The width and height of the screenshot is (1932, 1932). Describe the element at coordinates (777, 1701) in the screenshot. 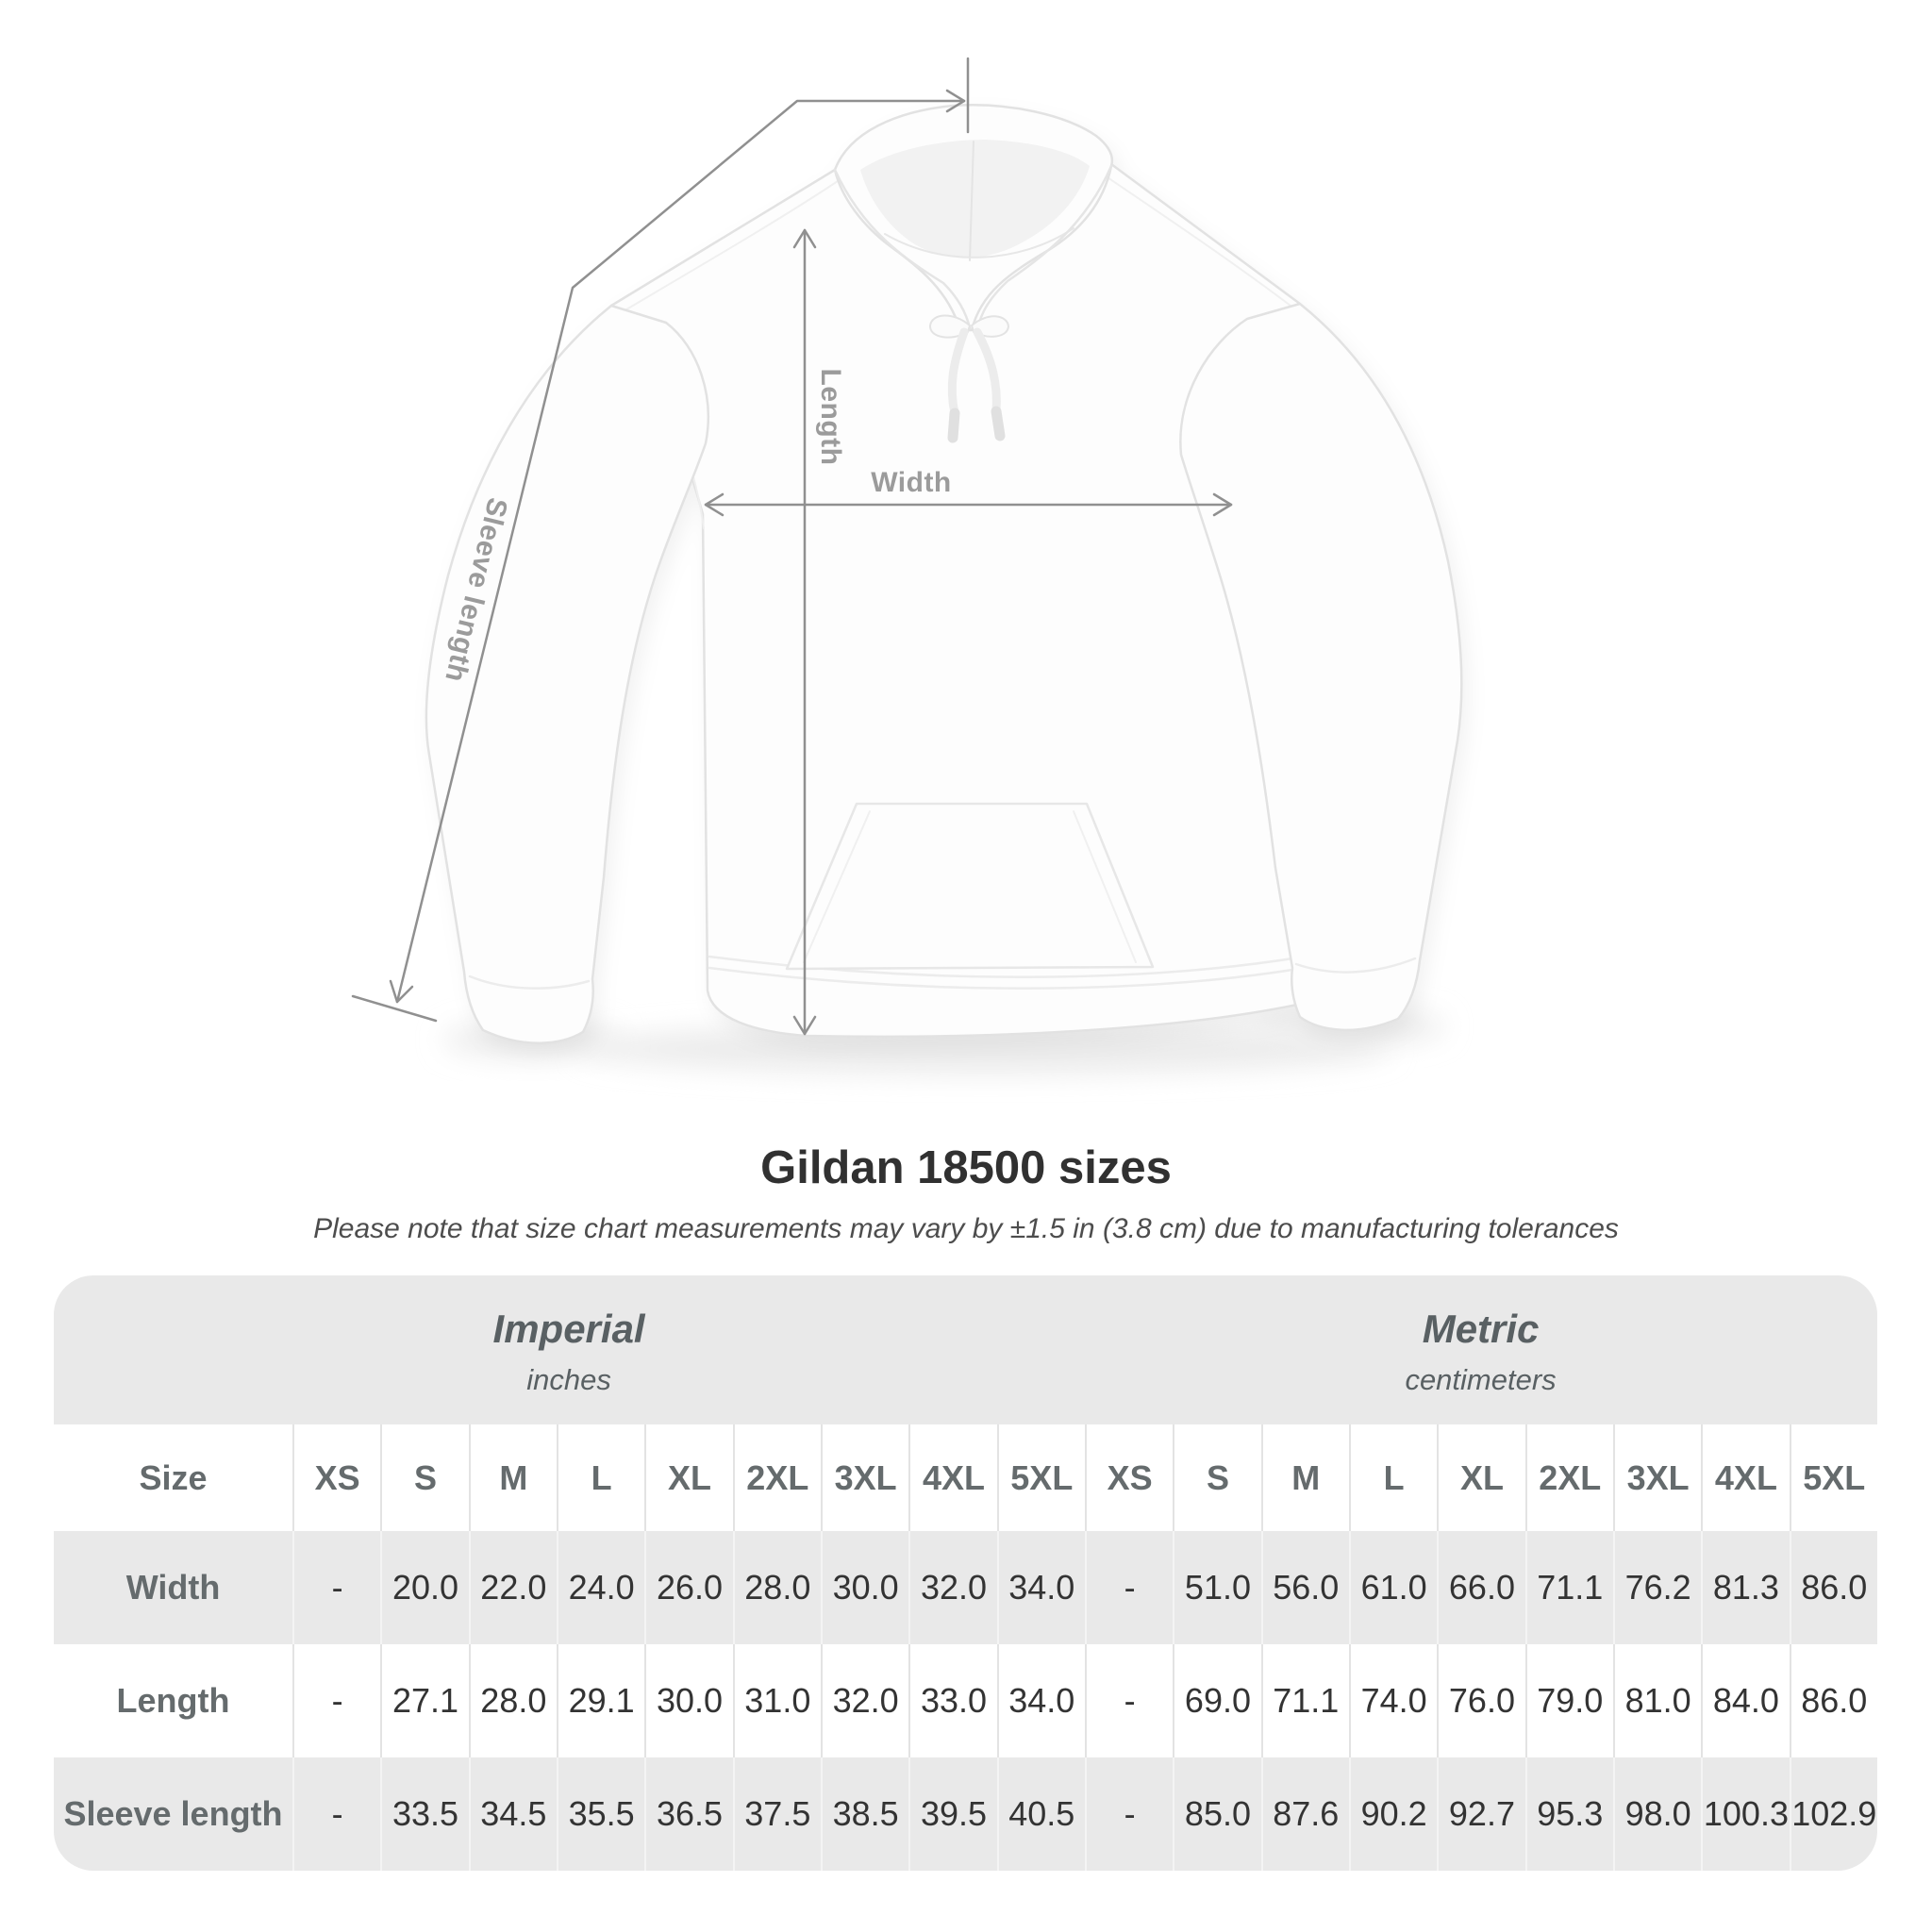

I see `value-cell-imperial: 31.0` at that location.